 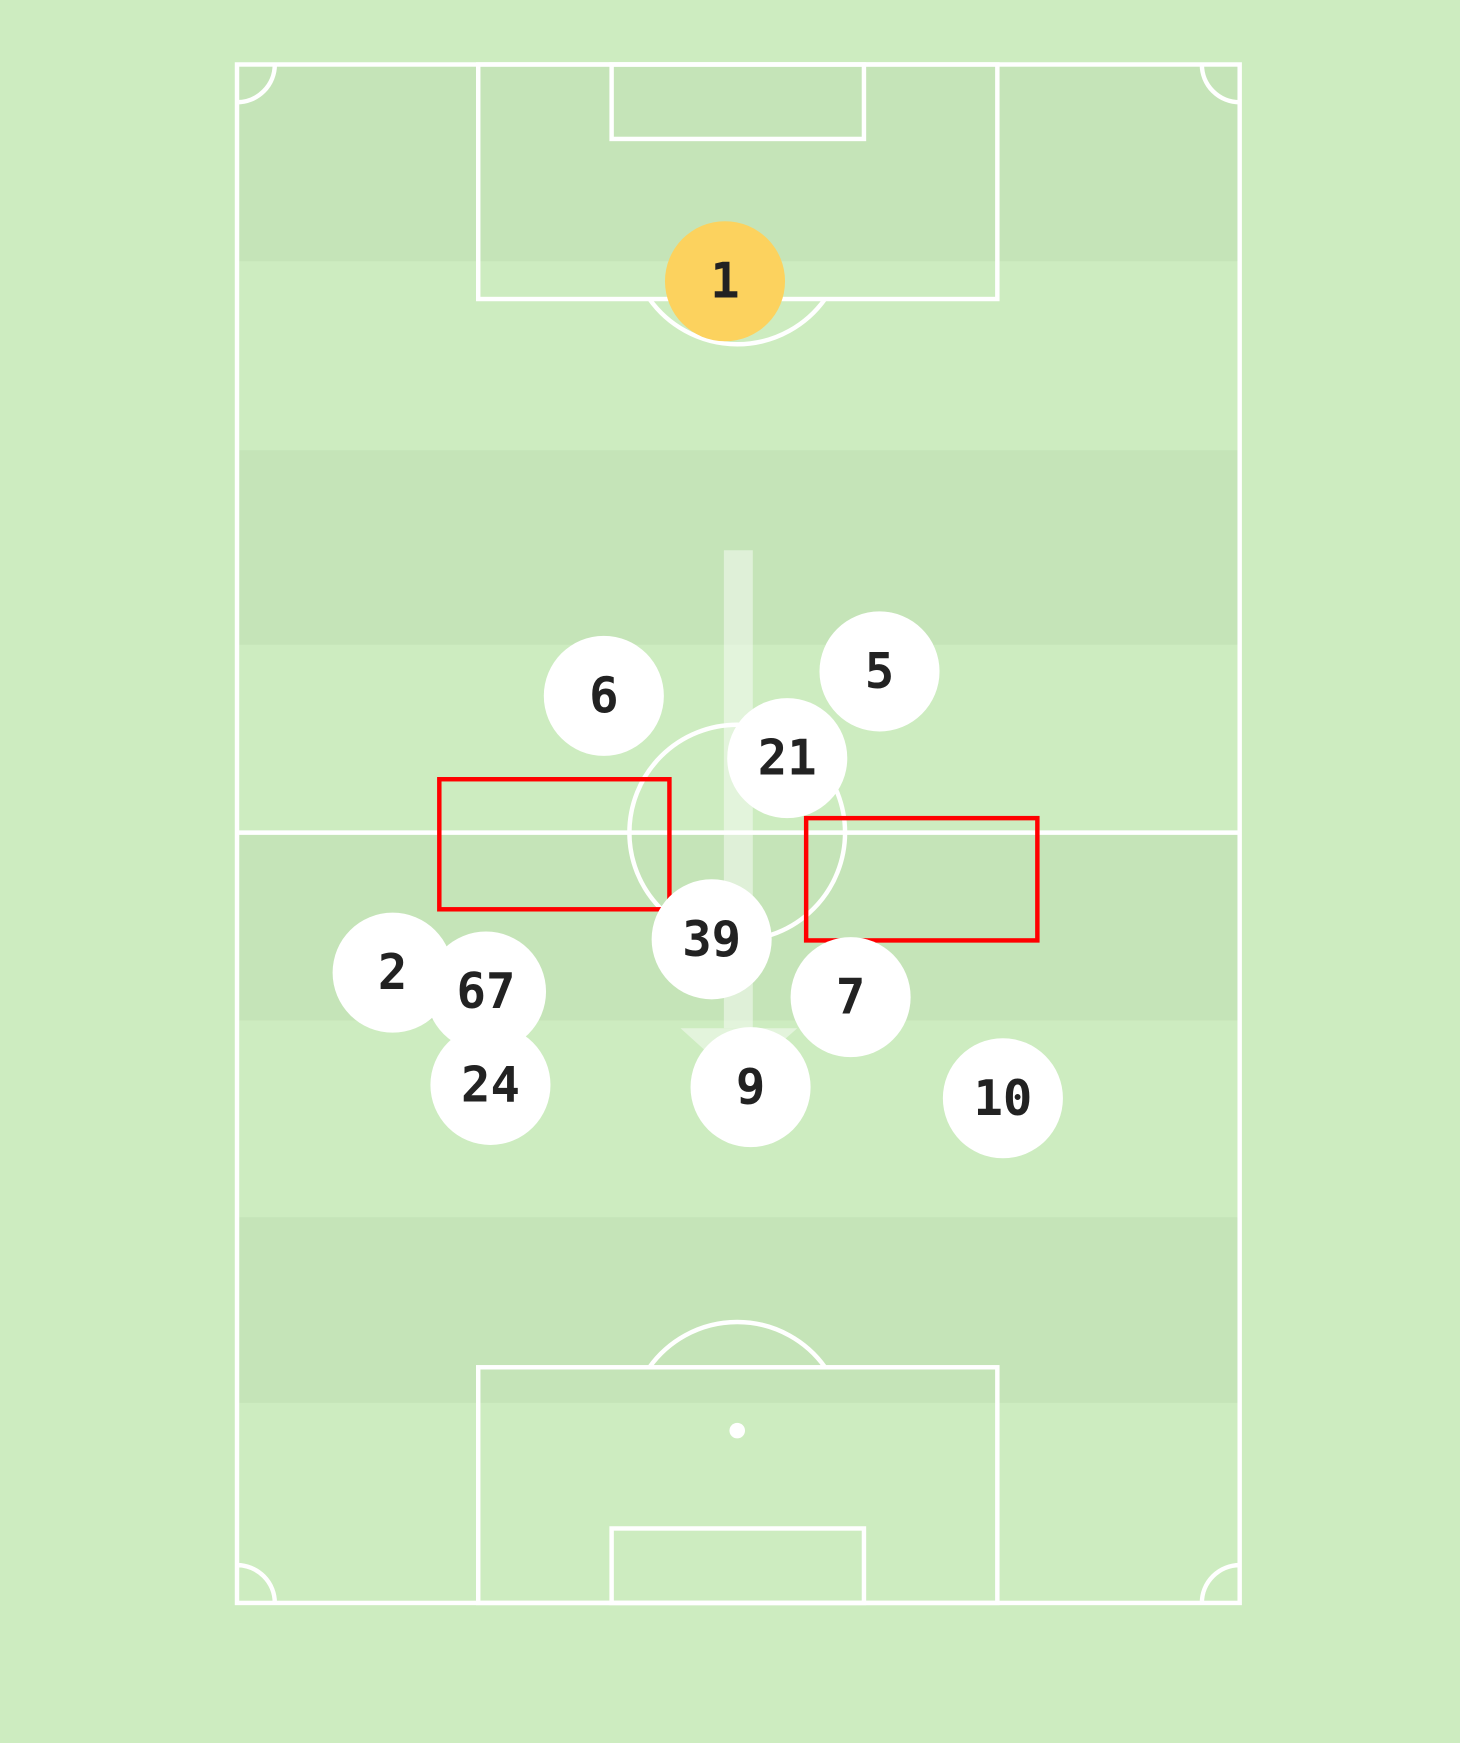 I want to click on player-marker: 9, so click(x=750, y=1087).